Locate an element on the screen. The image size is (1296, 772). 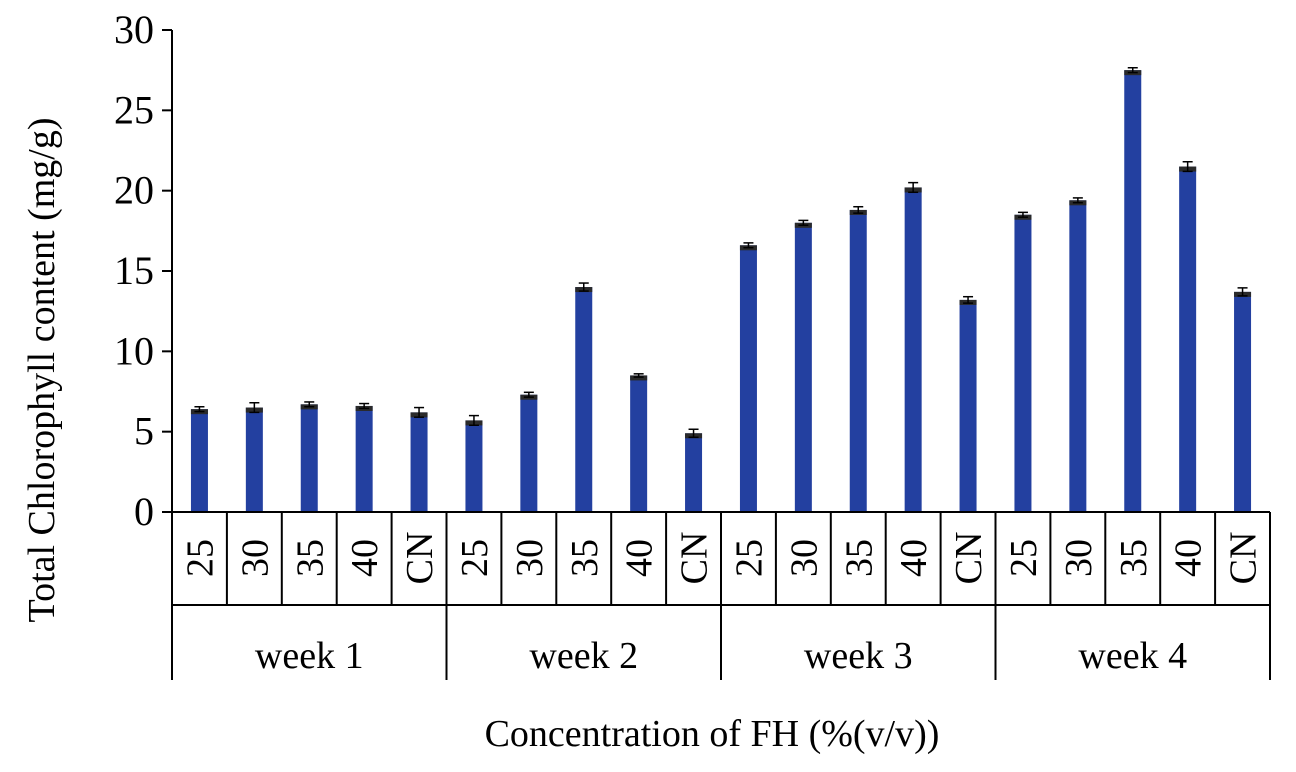
group-label: week 2 is located at coordinates (583, 656).